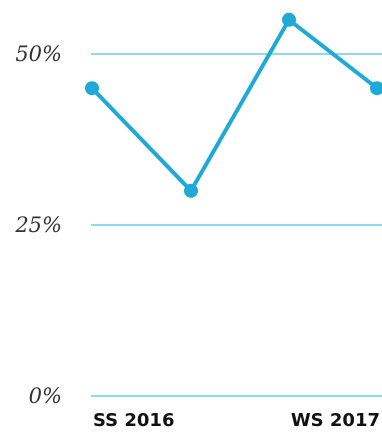 The height and width of the screenshot is (435, 382). Describe the element at coordinates (236, 420) in the screenshot. I see `x-axis-tick-labels: SS 2016 WS 2017` at that location.